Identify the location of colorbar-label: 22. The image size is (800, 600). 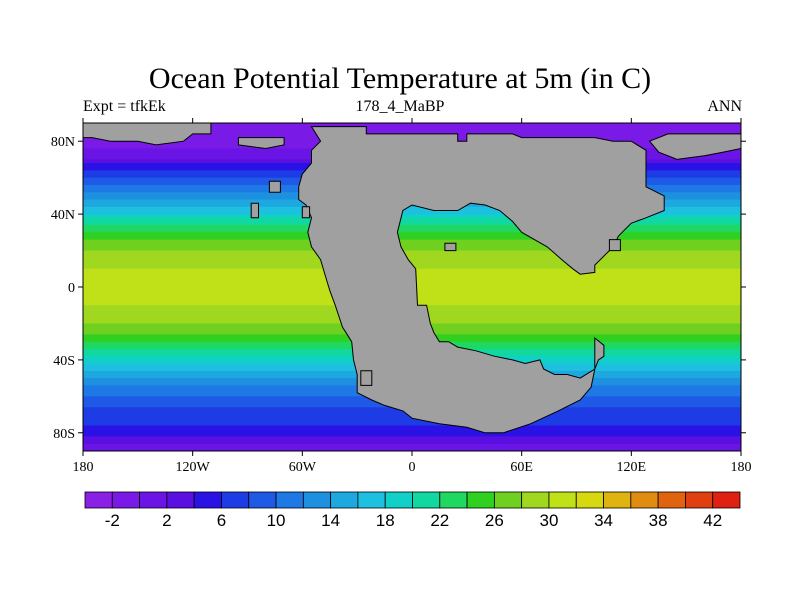
(439, 520).